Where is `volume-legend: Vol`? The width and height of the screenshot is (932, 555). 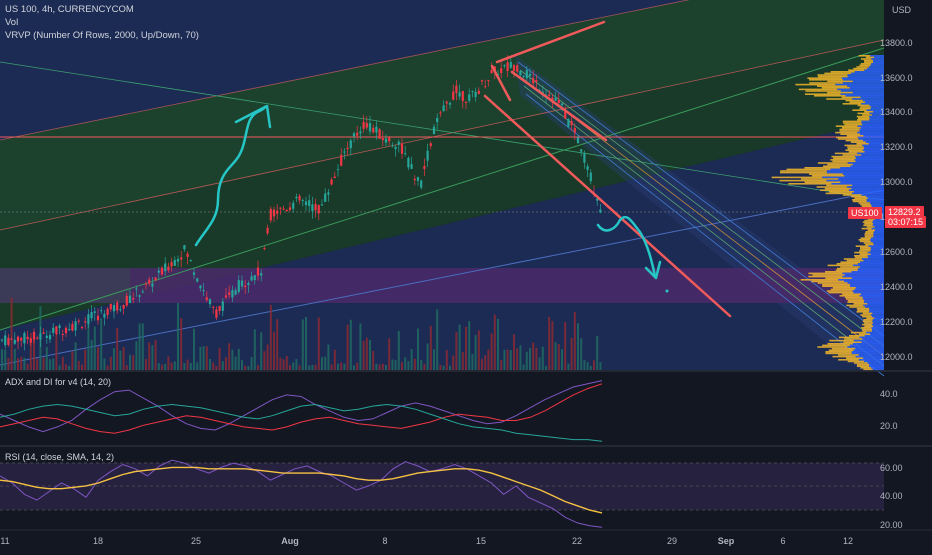
volume-legend: Vol is located at coordinates (12, 22).